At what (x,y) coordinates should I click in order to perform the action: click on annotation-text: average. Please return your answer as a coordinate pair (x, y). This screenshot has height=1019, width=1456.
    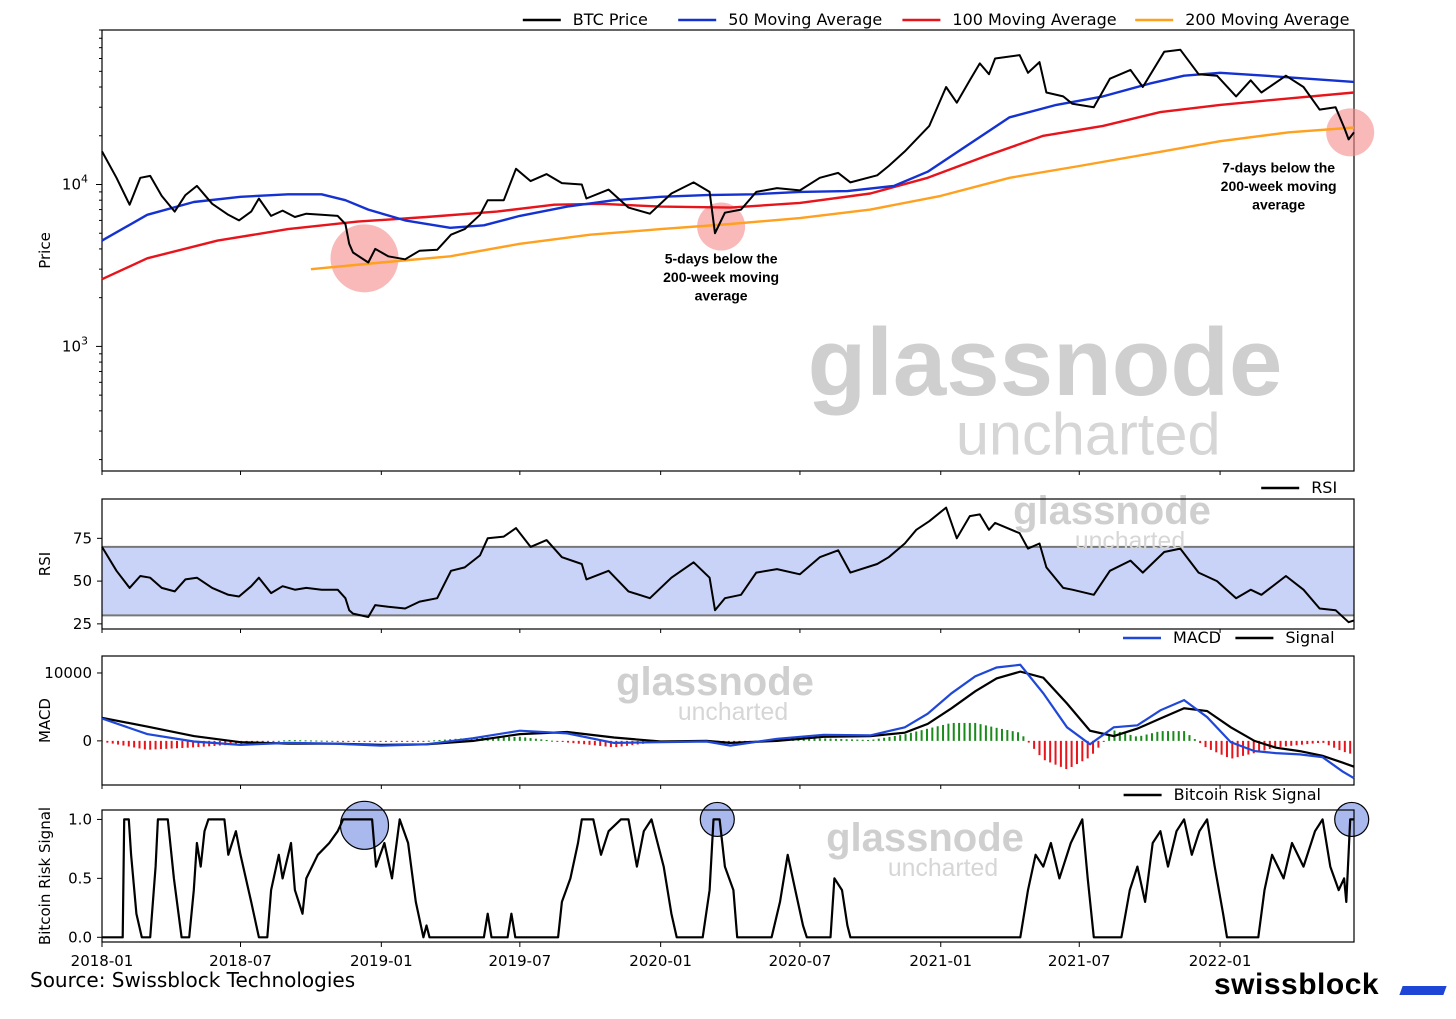
    Looking at the image, I should click on (1278, 204).